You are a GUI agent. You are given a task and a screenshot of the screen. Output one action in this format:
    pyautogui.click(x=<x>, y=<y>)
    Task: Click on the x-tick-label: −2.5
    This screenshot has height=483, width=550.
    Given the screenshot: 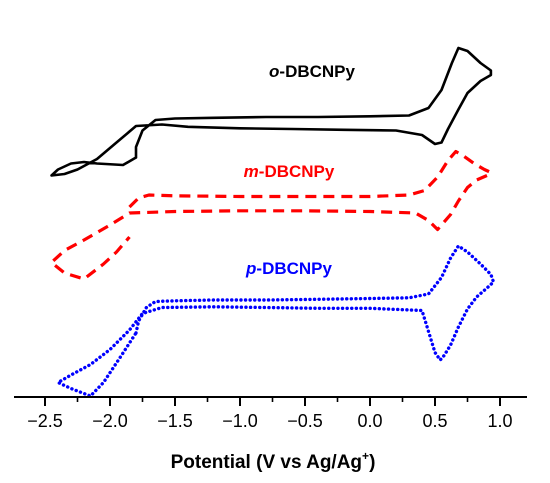 What is the action you would take?
    pyautogui.click(x=45, y=421)
    